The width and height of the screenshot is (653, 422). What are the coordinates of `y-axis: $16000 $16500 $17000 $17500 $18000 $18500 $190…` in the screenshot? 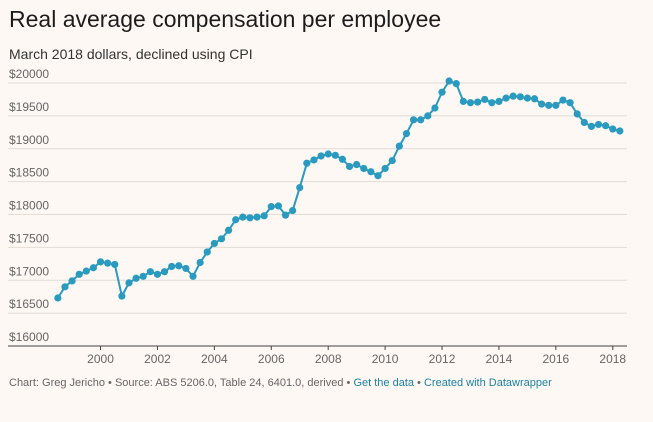 It's located at (29, 205).